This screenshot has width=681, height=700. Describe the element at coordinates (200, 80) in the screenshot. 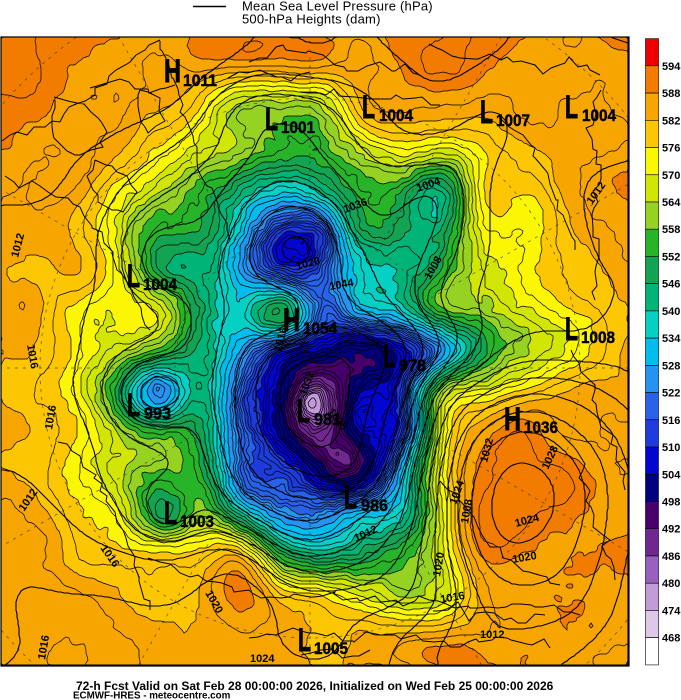

I see `svg-text: 1011` at that location.